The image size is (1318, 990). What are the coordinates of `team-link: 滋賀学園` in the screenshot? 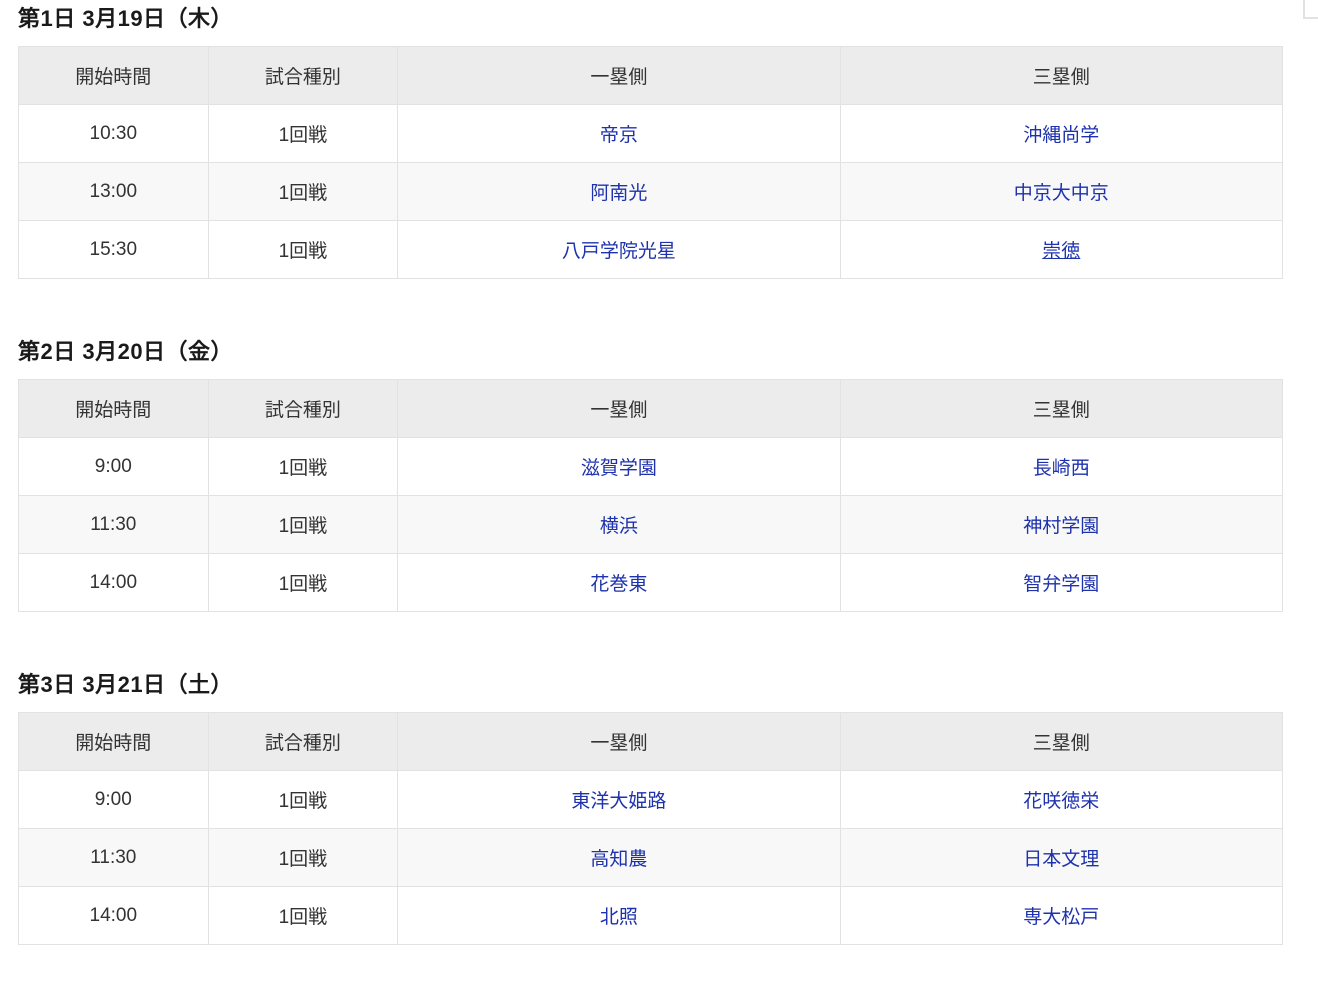 It's located at (618, 468).